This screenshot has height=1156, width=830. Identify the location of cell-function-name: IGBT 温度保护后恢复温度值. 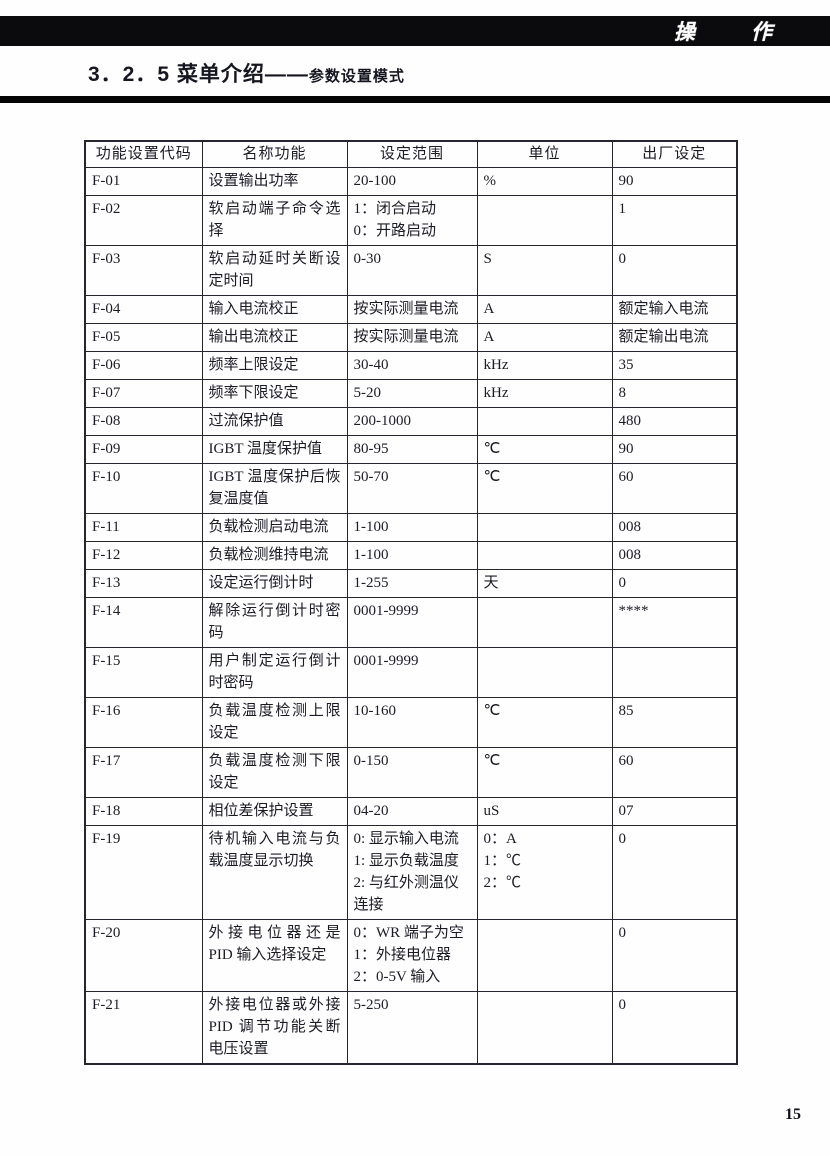
(274, 488).